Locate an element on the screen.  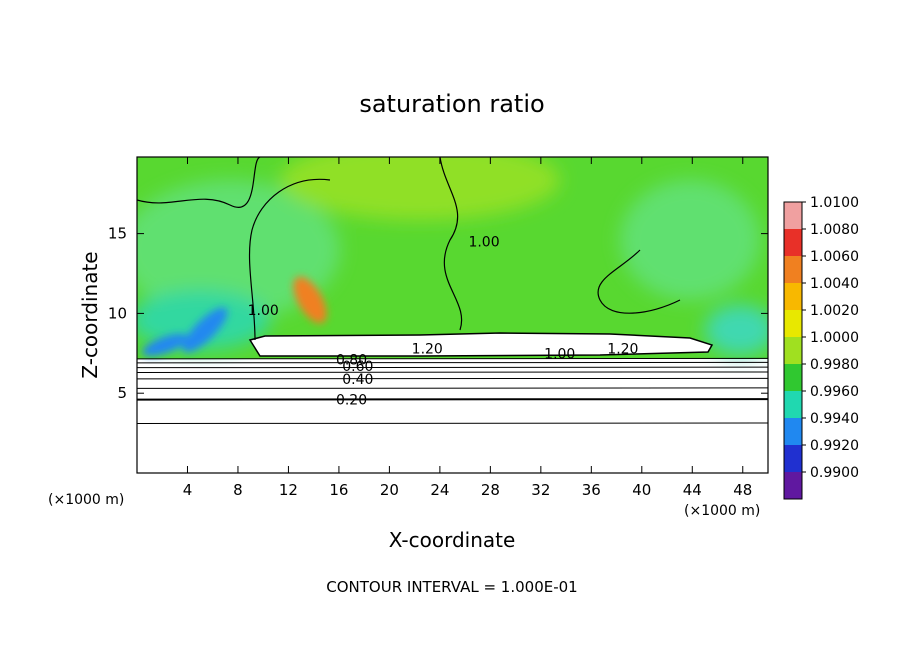
colorbar-label: 0.9920 is located at coordinates (834, 446).